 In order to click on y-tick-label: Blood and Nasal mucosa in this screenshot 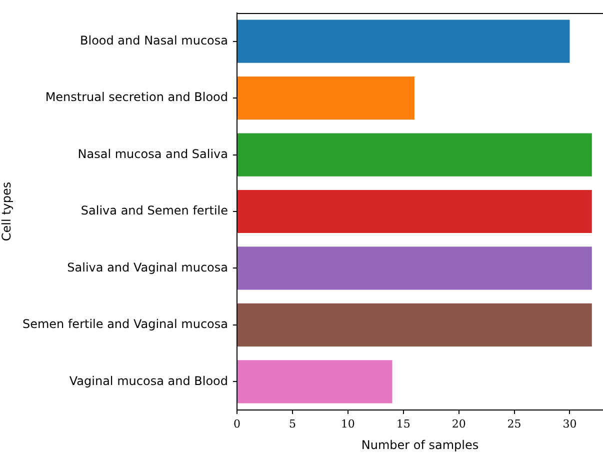, I will do `click(154, 40)`.